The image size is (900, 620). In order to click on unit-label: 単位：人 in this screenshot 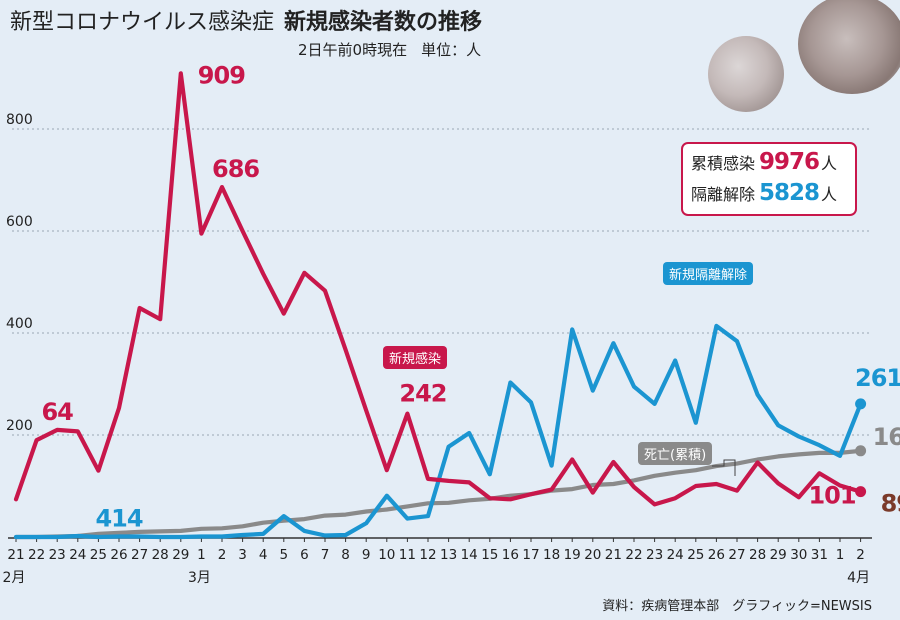, I will do `click(451, 50)`.